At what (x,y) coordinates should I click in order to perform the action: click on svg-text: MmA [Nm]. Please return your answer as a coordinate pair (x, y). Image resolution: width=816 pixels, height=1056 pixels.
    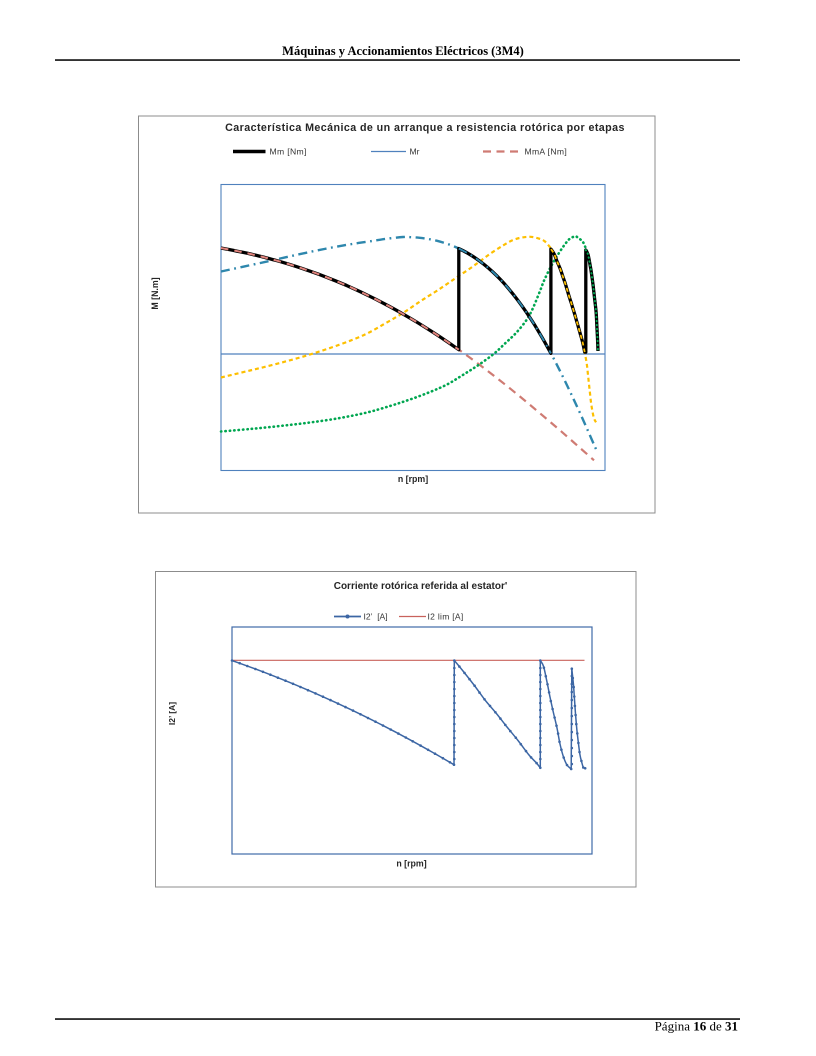
    Looking at the image, I should click on (546, 152).